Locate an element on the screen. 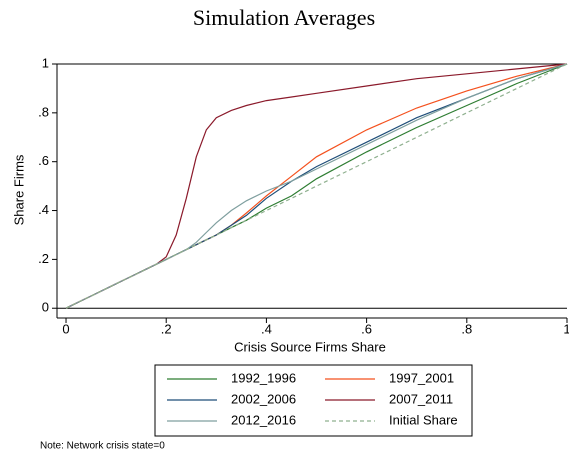 Image resolution: width=569 pixels, height=456 pixels. y-tick-label: .2 is located at coordinates (43, 258).